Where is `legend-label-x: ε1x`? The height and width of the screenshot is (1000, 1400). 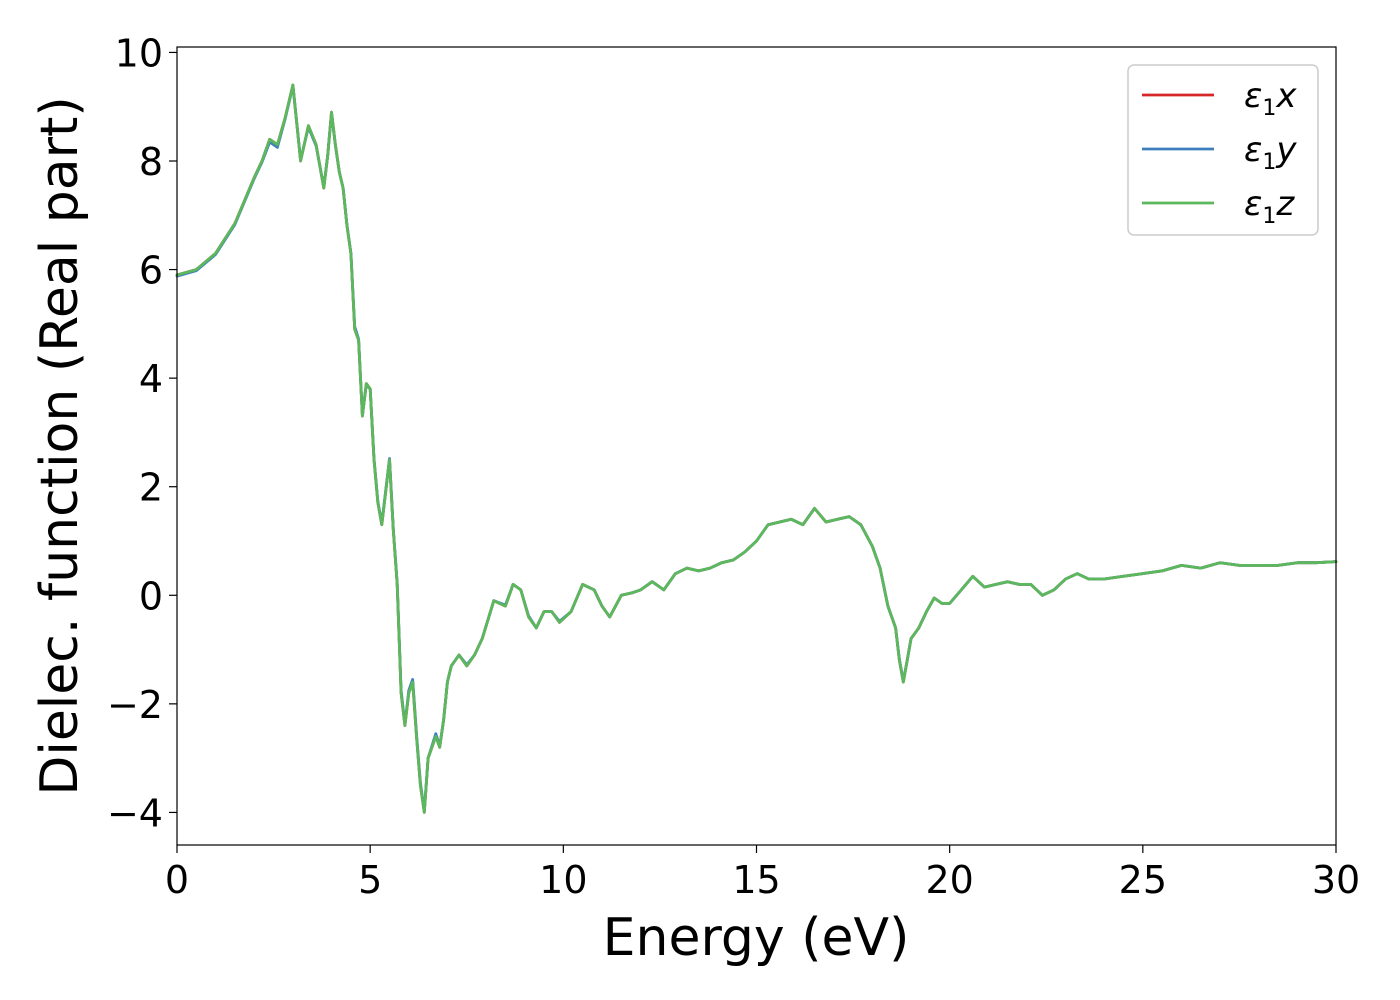 legend-label-x: ε1x is located at coordinates (1270, 98).